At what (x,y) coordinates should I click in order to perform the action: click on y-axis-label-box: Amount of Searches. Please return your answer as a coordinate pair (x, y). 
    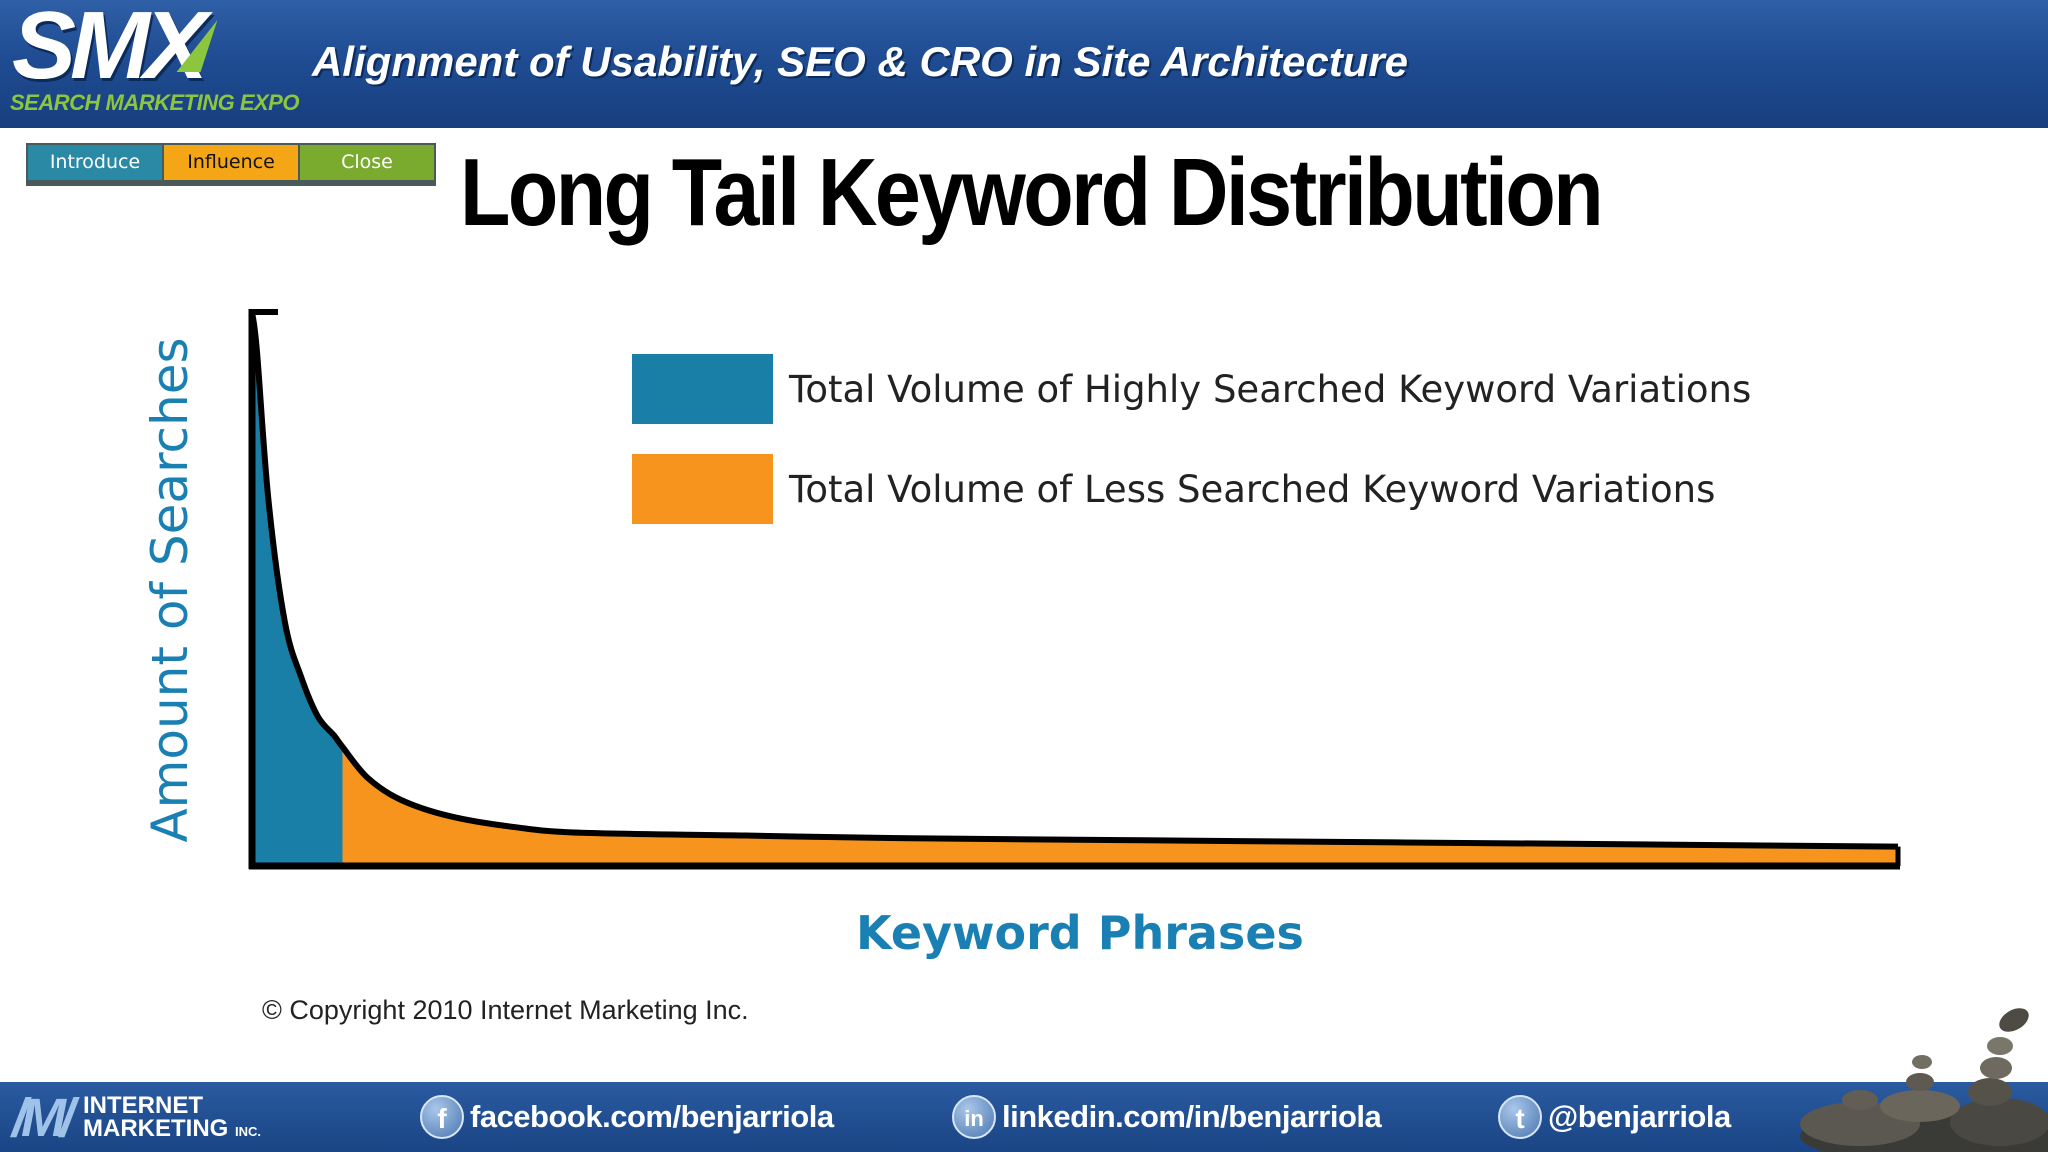
    Looking at the image, I should click on (170, 589).